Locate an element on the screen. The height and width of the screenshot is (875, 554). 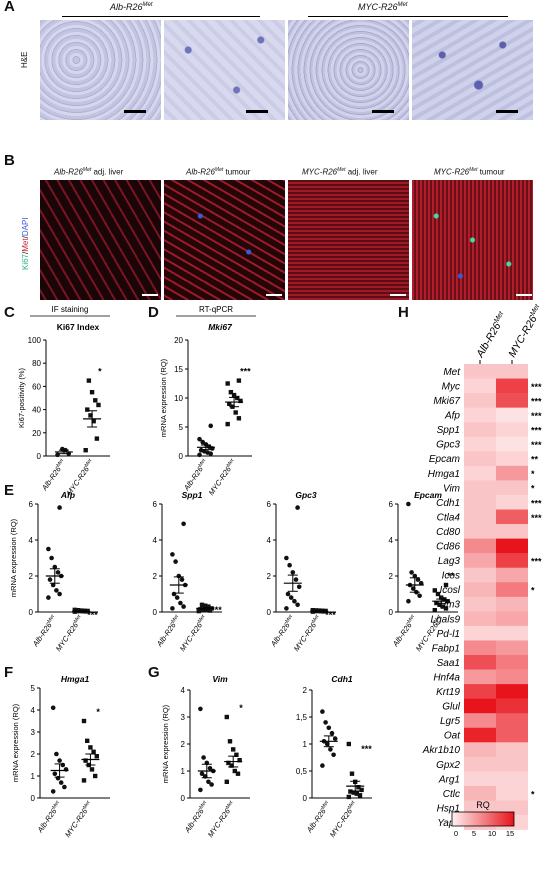
panel-a-group1-rule is located at coordinates (161, 16).